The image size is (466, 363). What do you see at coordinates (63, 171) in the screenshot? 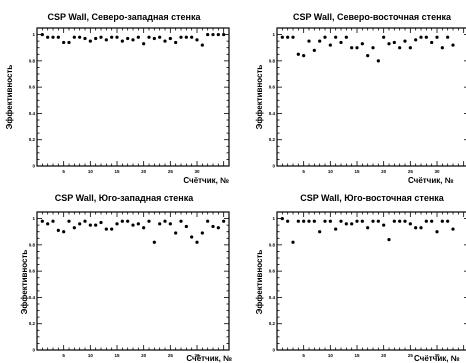
I see `x-tick-label: 5` at bounding box center [63, 171].